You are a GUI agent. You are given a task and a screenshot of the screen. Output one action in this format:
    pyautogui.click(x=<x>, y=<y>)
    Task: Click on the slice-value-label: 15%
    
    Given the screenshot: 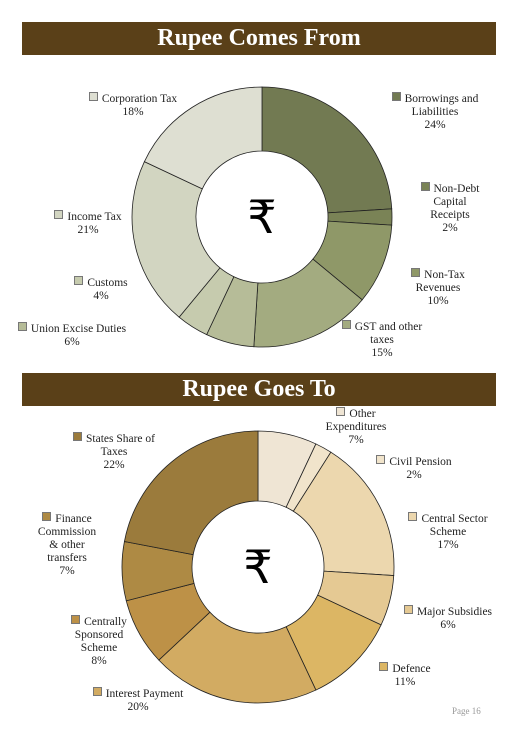 What is the action you would take?
    pyautogui.click(x=382, y=353)
    